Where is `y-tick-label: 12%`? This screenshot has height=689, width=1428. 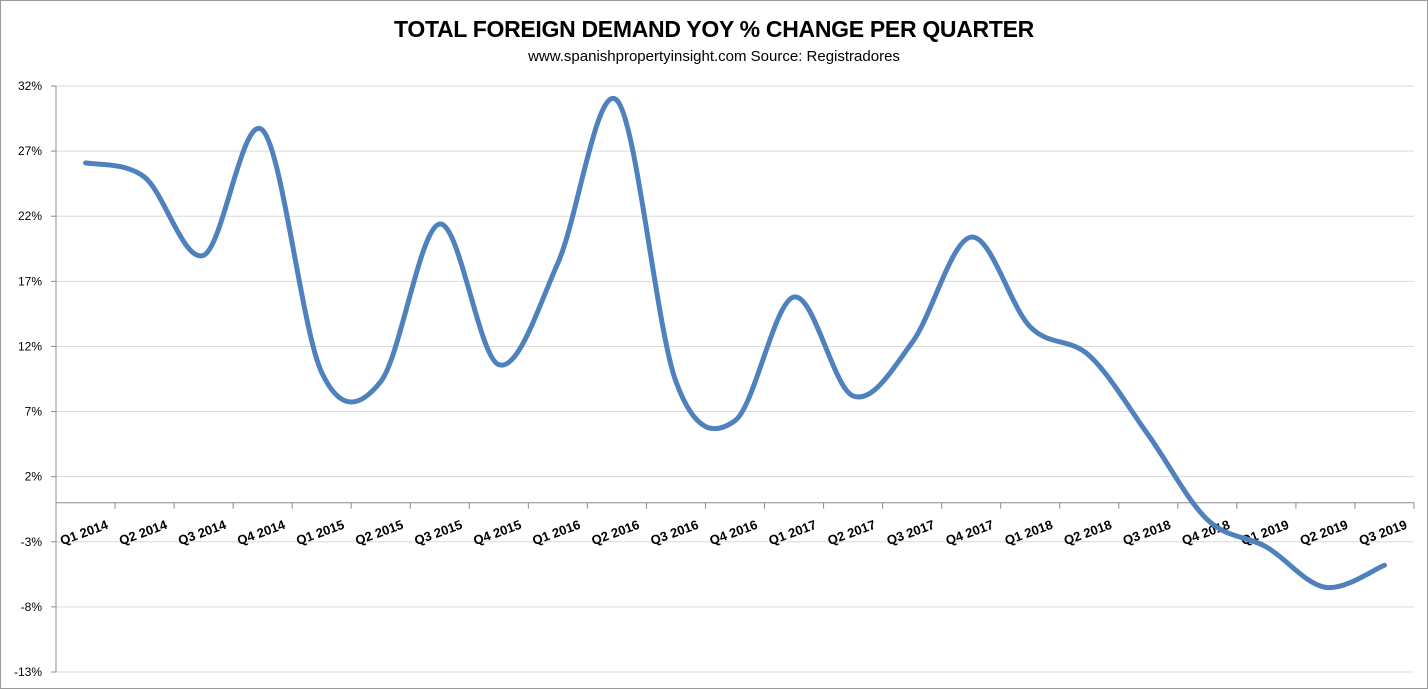 y-tick-label: 12% is located at coordinates (30, 346).